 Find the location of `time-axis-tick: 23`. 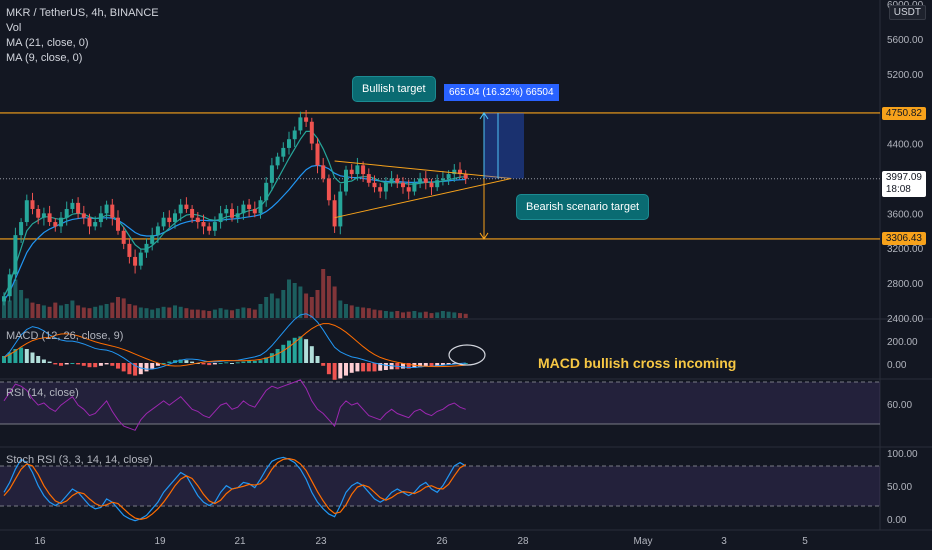

time-axis-tick: 23 is located at coordinates (321, 541).